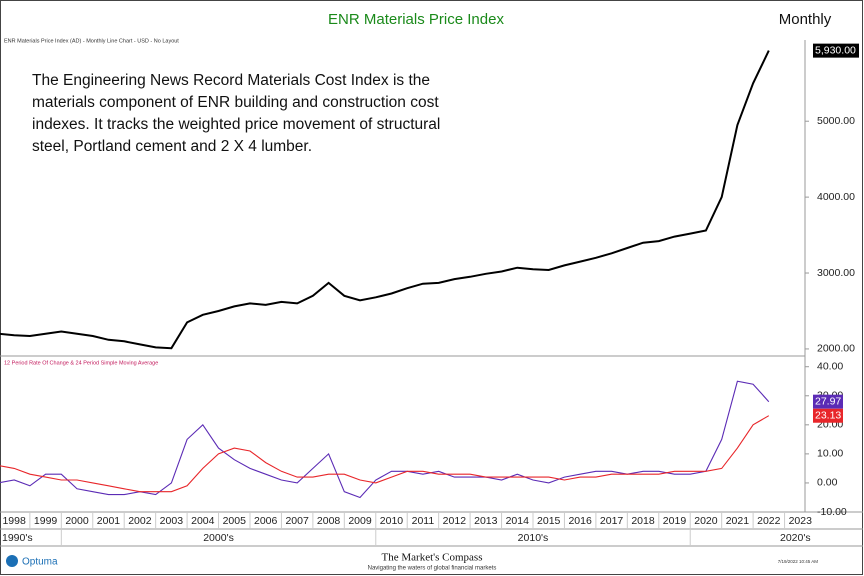 The width and height of the screenshot is (864, 576). Describe the element at coordinates (830, 454) in the screenshot. I see `y-tick-label: 10.00` at that location.